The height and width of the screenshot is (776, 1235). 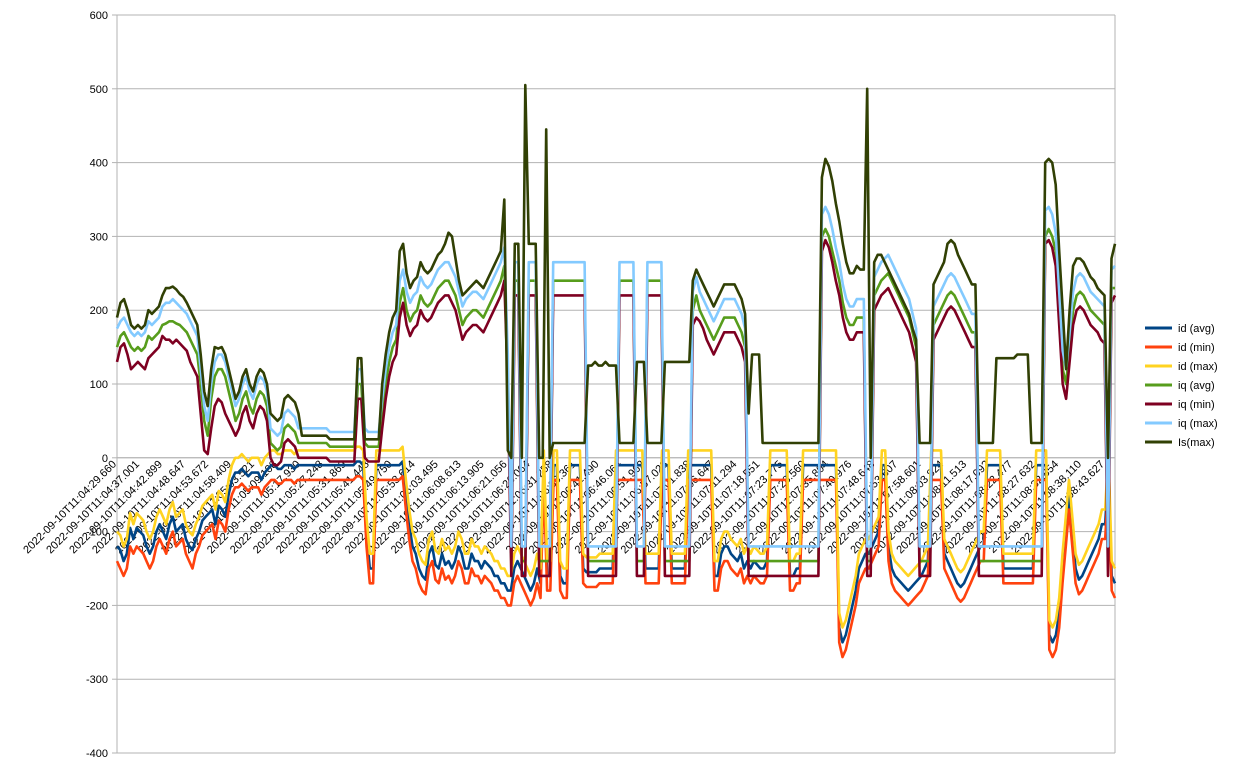 I want to click on y-axis: 600 500 400 300 200 100 0 -100 -200 -300 -400, so click(x=102, y=385).